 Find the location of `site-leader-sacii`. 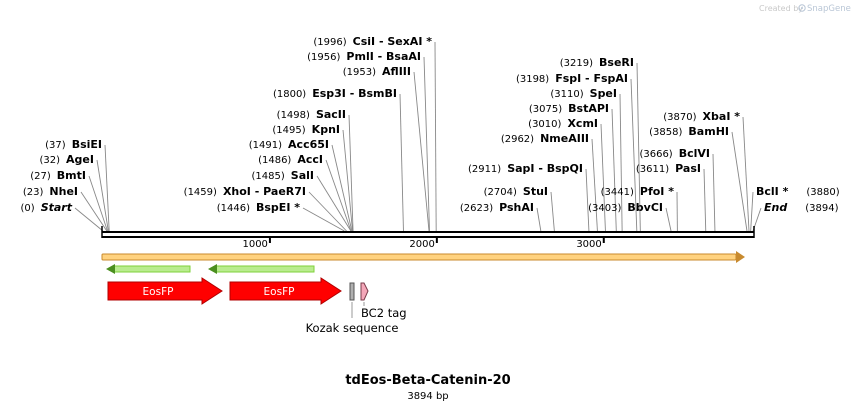

site-leader-sacii is located at coordinates (351, 173).